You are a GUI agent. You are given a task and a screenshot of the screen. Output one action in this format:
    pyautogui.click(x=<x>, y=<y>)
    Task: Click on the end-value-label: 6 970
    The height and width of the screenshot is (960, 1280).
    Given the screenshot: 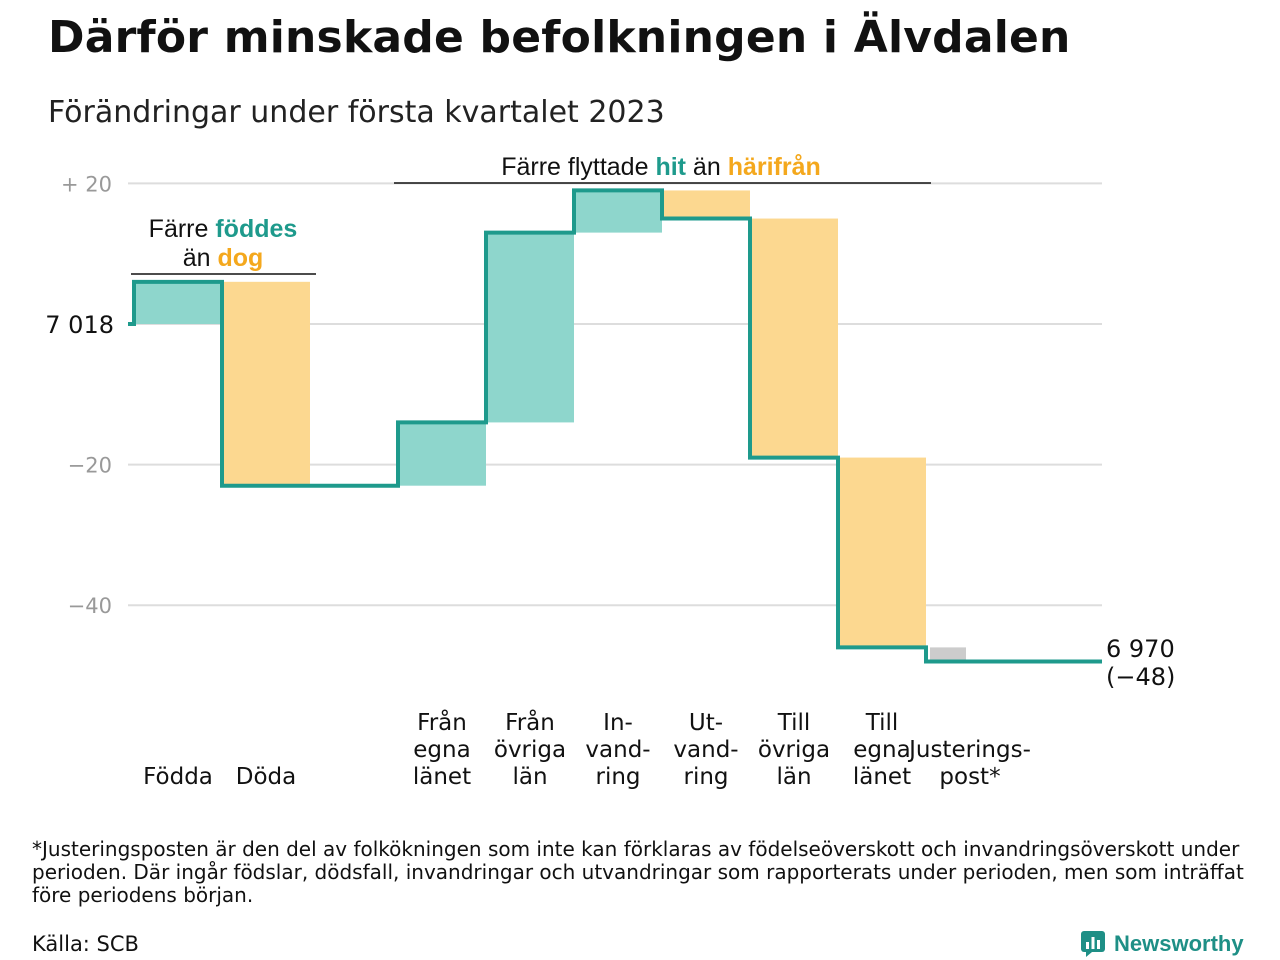 What is the action you would take?
    pyautogui.click(x=1140, y=649)
    